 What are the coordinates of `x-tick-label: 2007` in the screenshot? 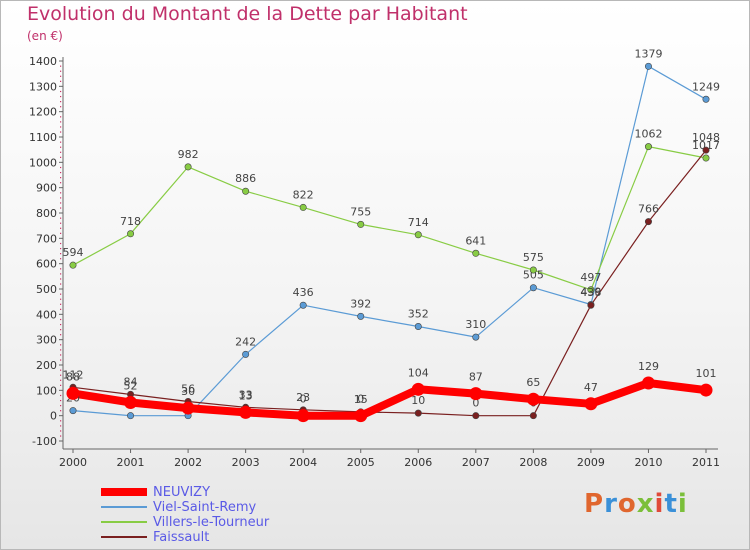 It's located at (476, 462).